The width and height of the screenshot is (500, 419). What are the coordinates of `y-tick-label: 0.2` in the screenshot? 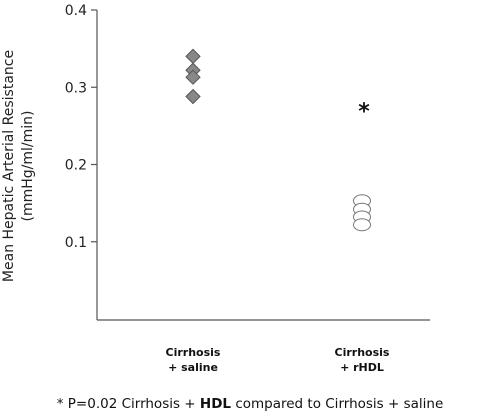 It's located at (76, 166).